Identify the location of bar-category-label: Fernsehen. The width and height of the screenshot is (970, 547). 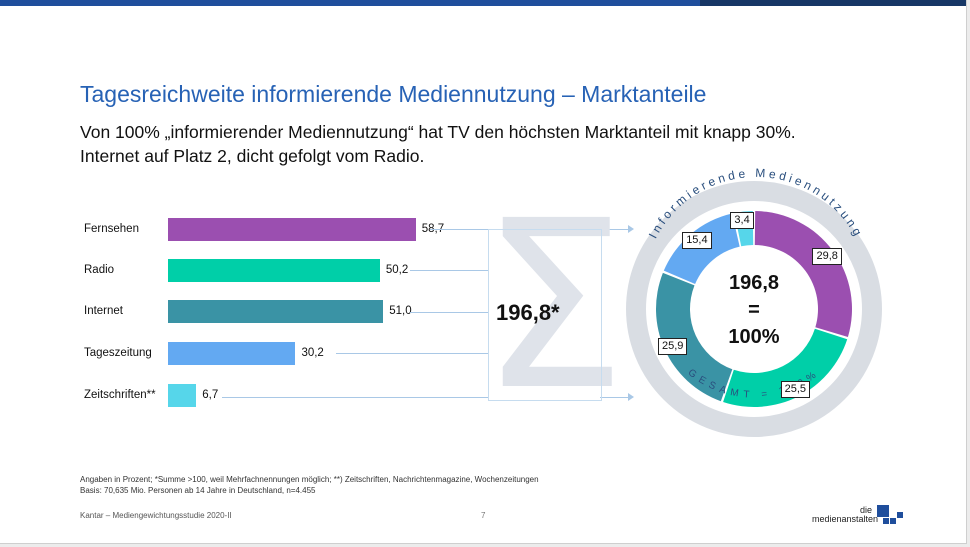
(111, 229).